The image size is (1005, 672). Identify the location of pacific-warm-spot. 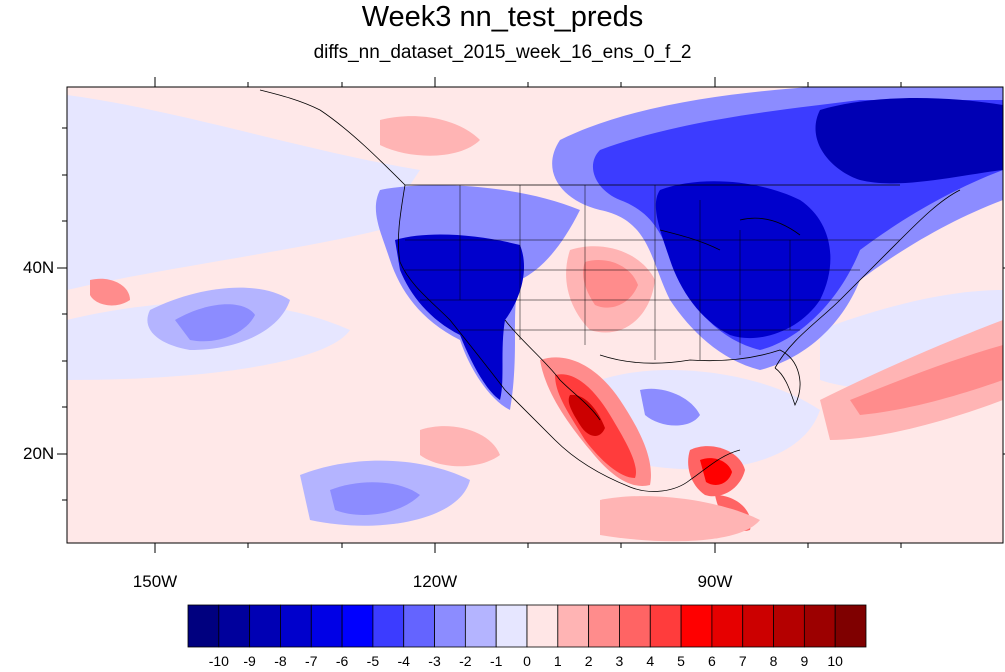
(110, 292).